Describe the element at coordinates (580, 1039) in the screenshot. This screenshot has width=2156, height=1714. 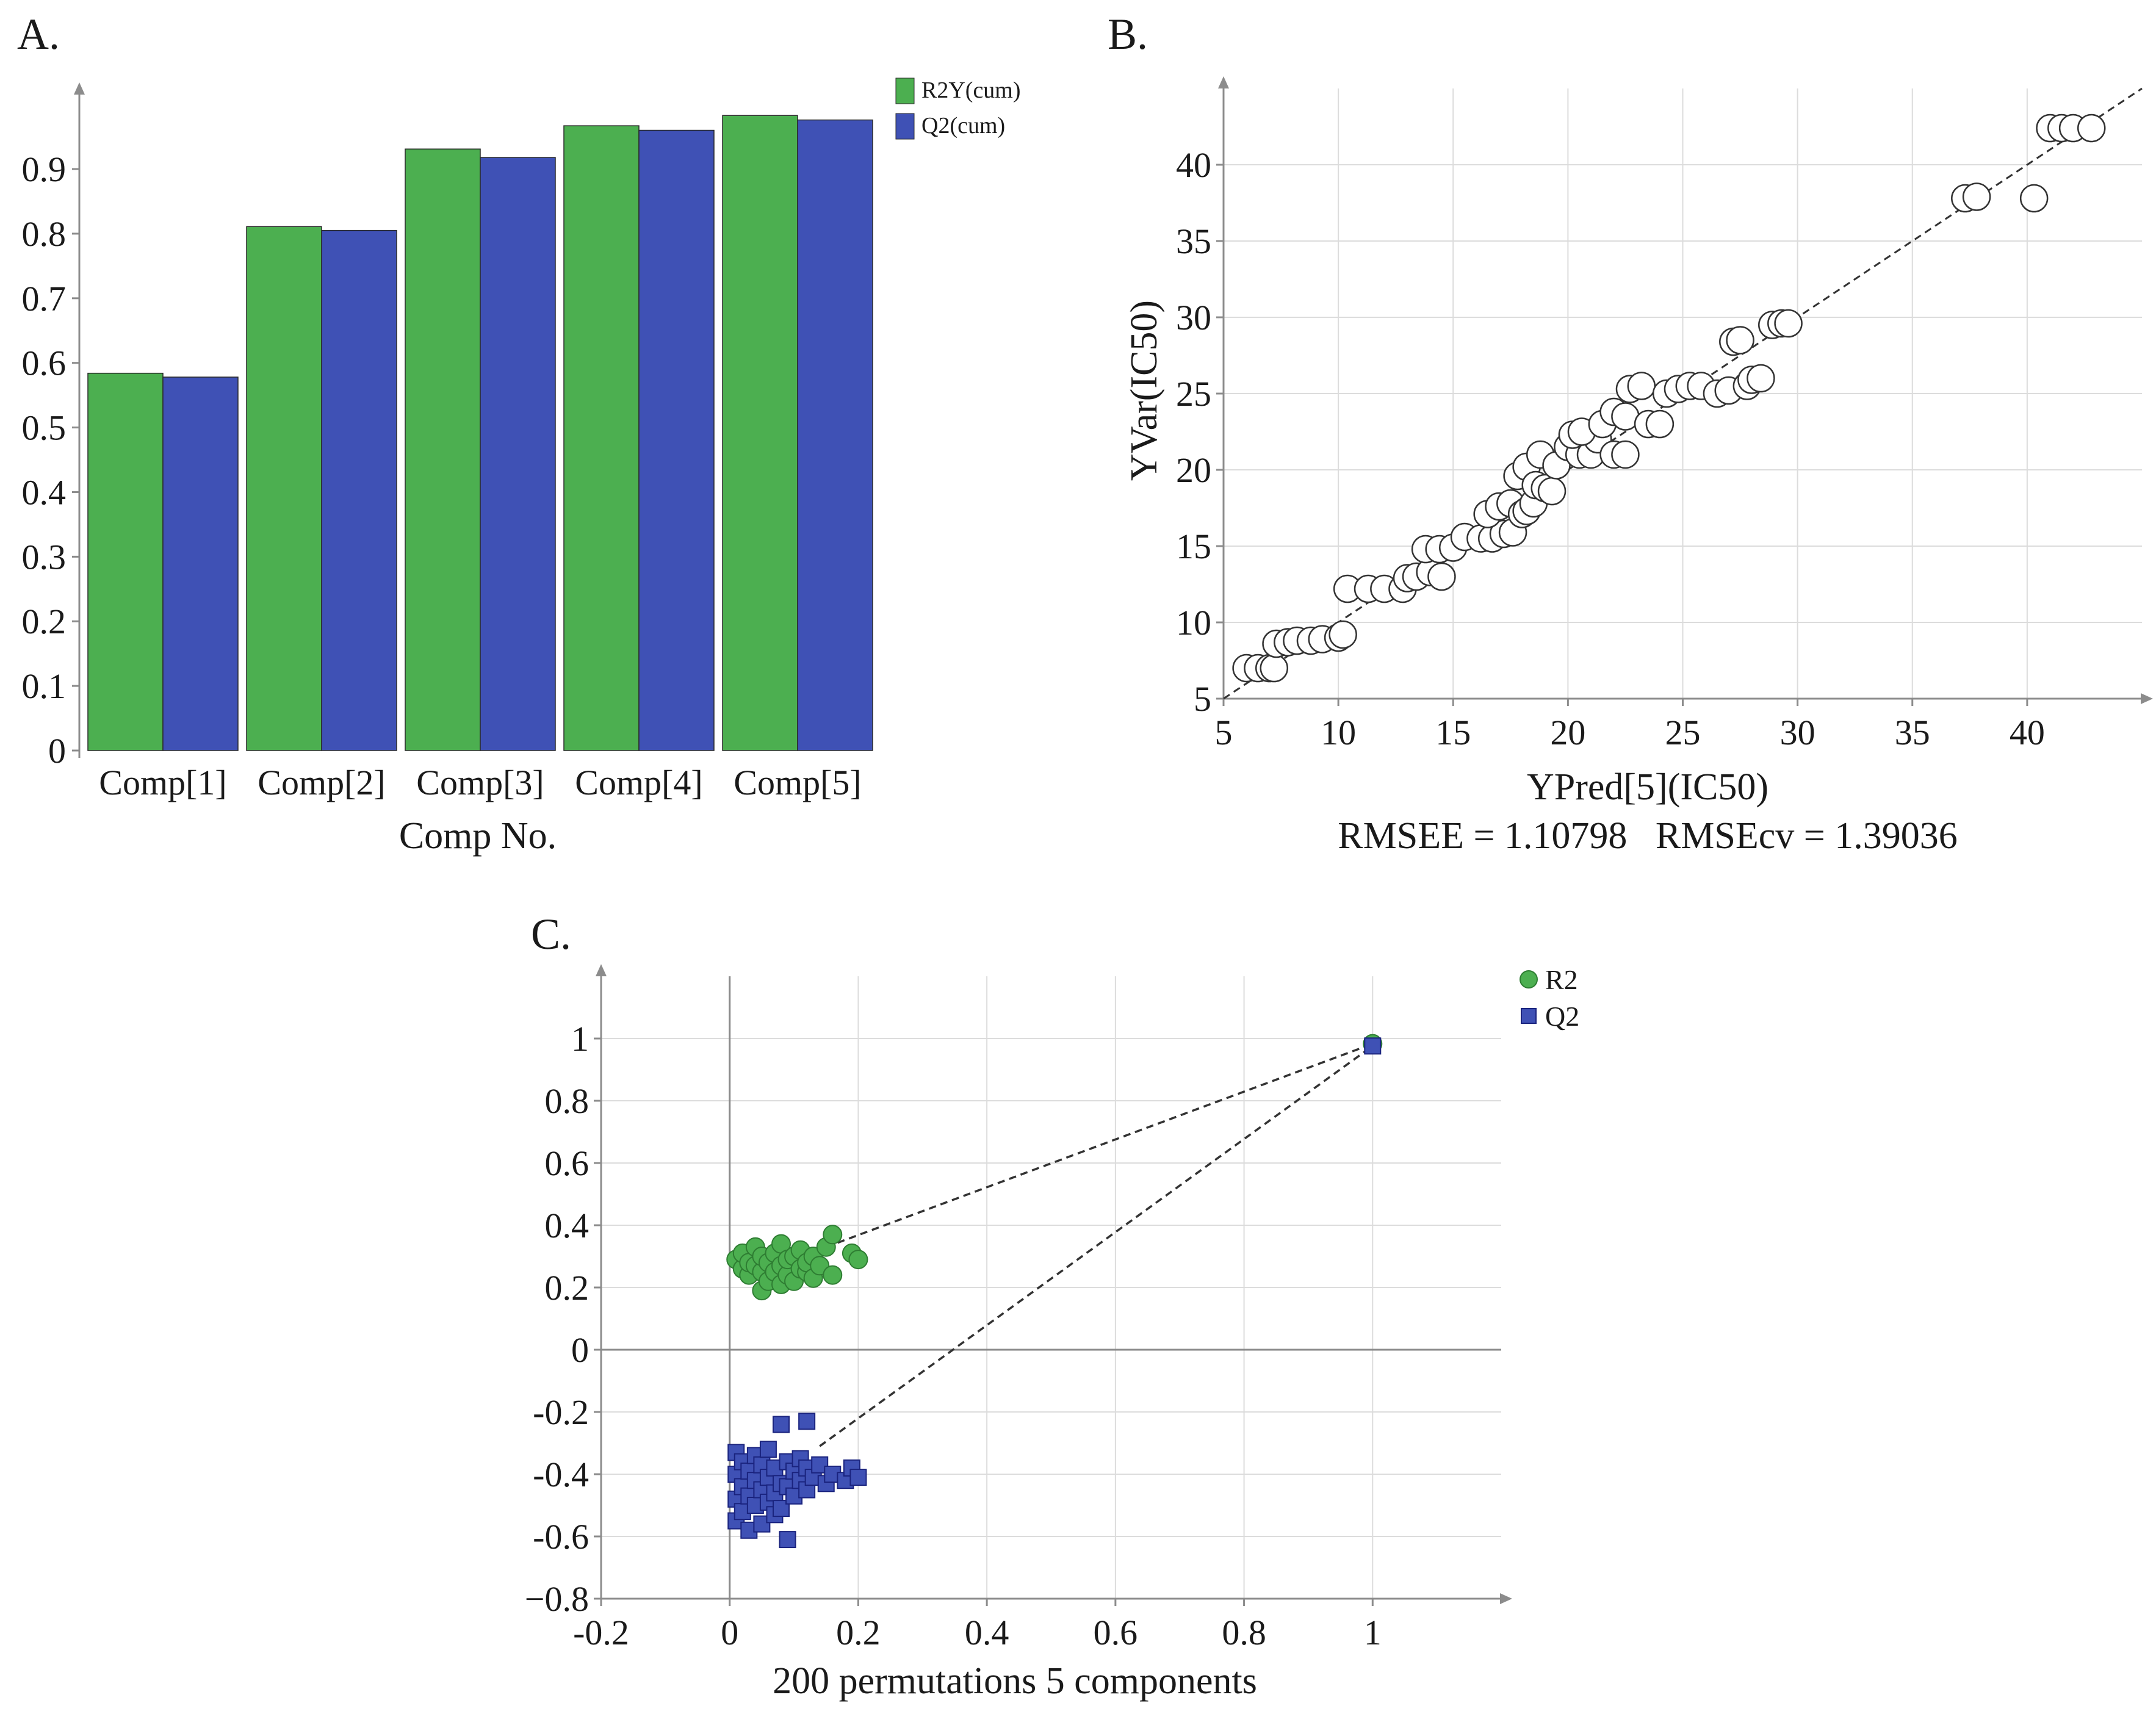
I see `chart-c-ytick-label: 1` at that location.